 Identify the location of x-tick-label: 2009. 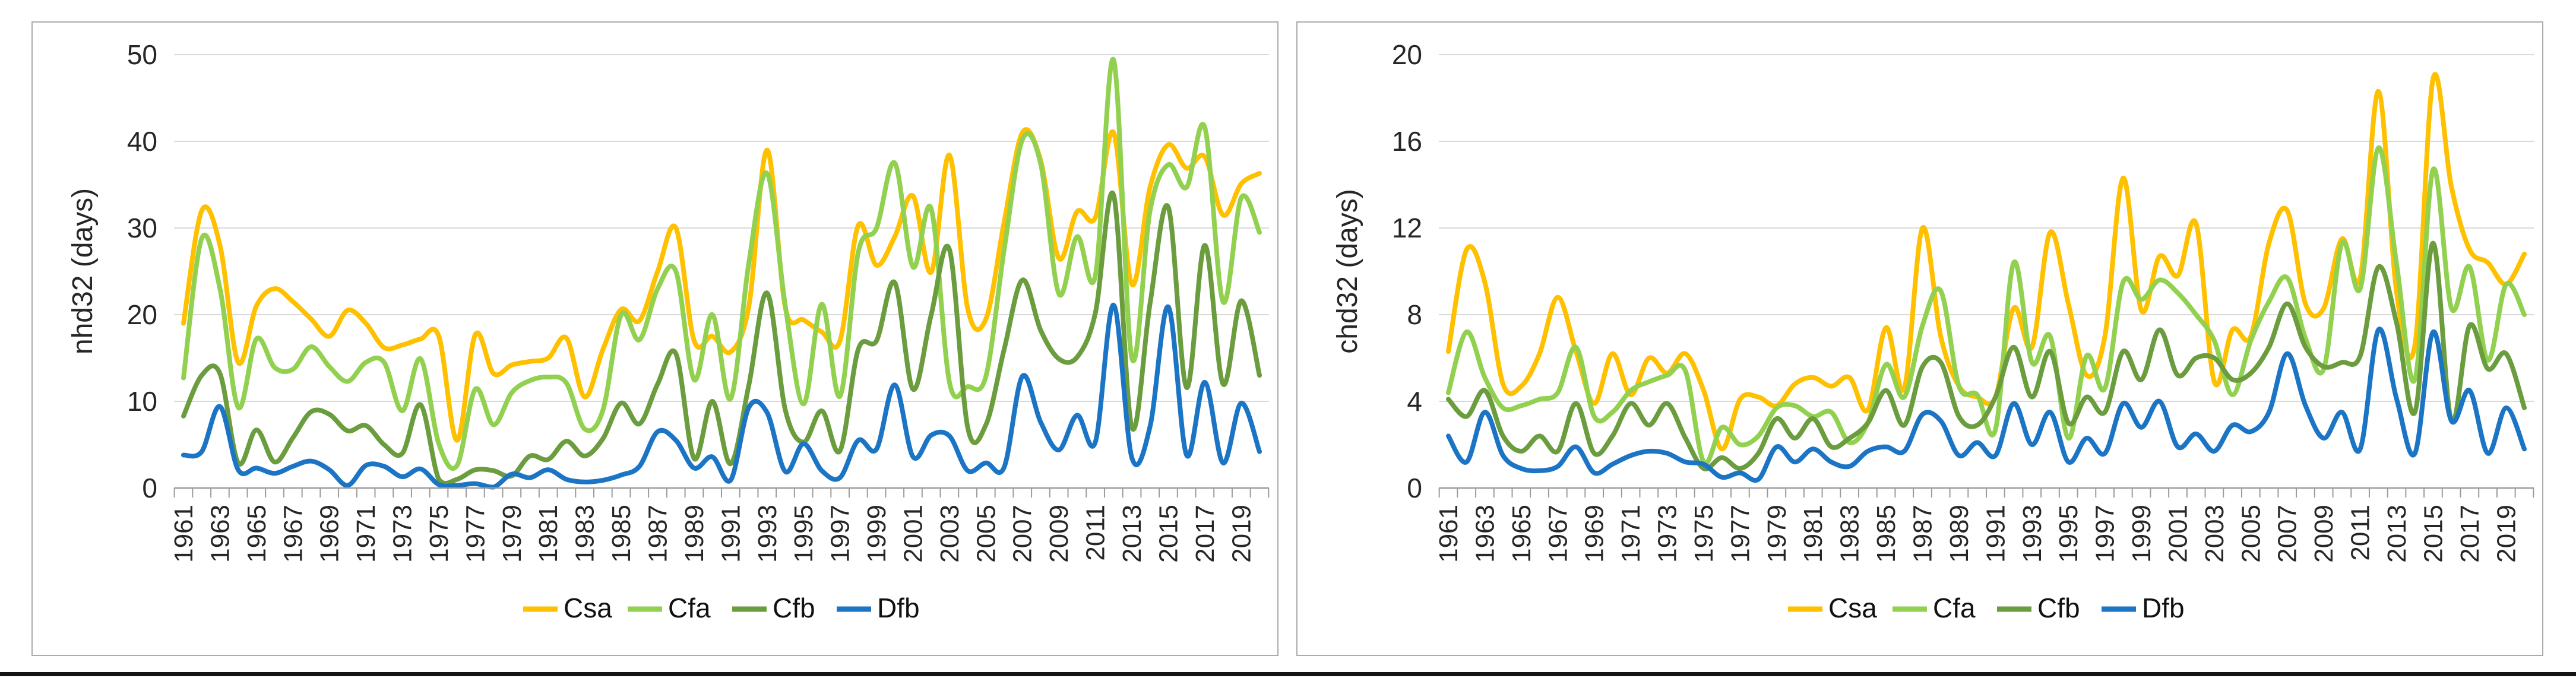
(1059, 534).